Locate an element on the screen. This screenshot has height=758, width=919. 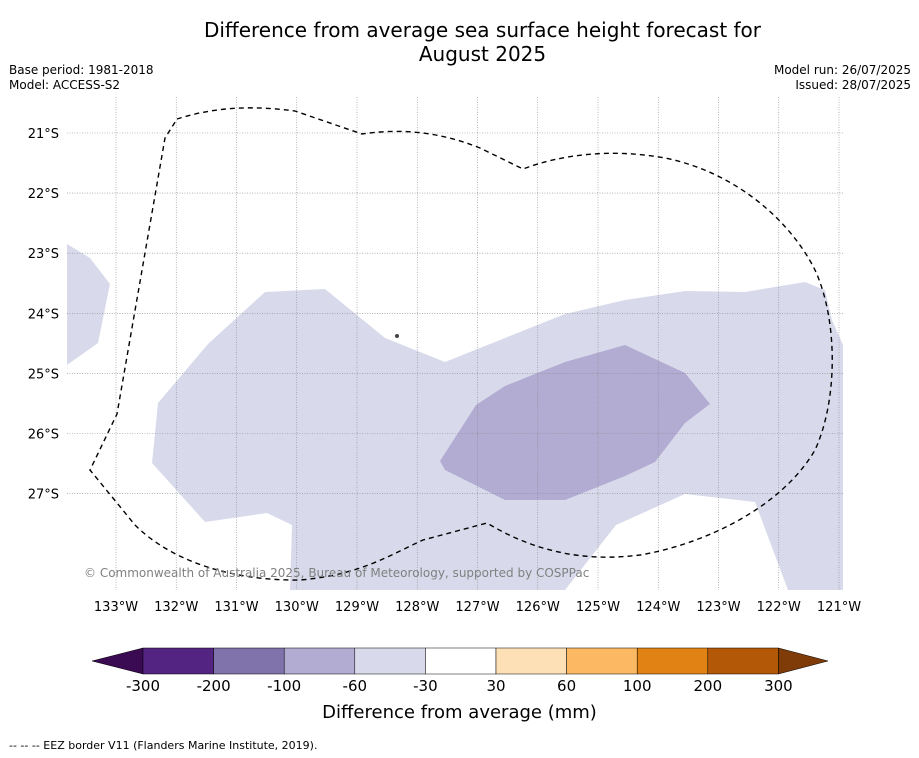
latitude-label: 26°S is located at coordinates (43, 435).